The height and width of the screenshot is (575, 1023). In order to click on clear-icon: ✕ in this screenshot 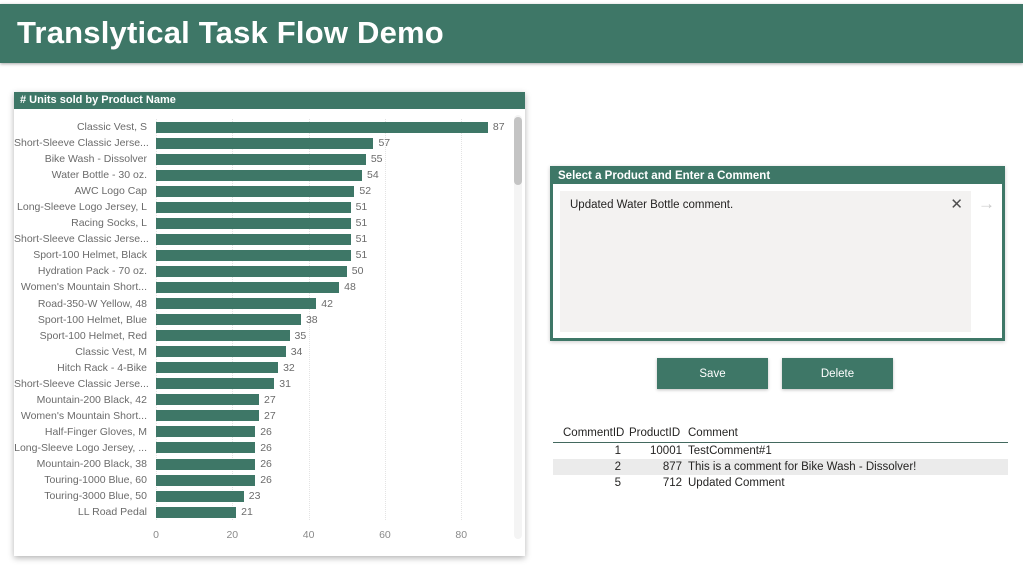, I will do `click(956, 204)`.